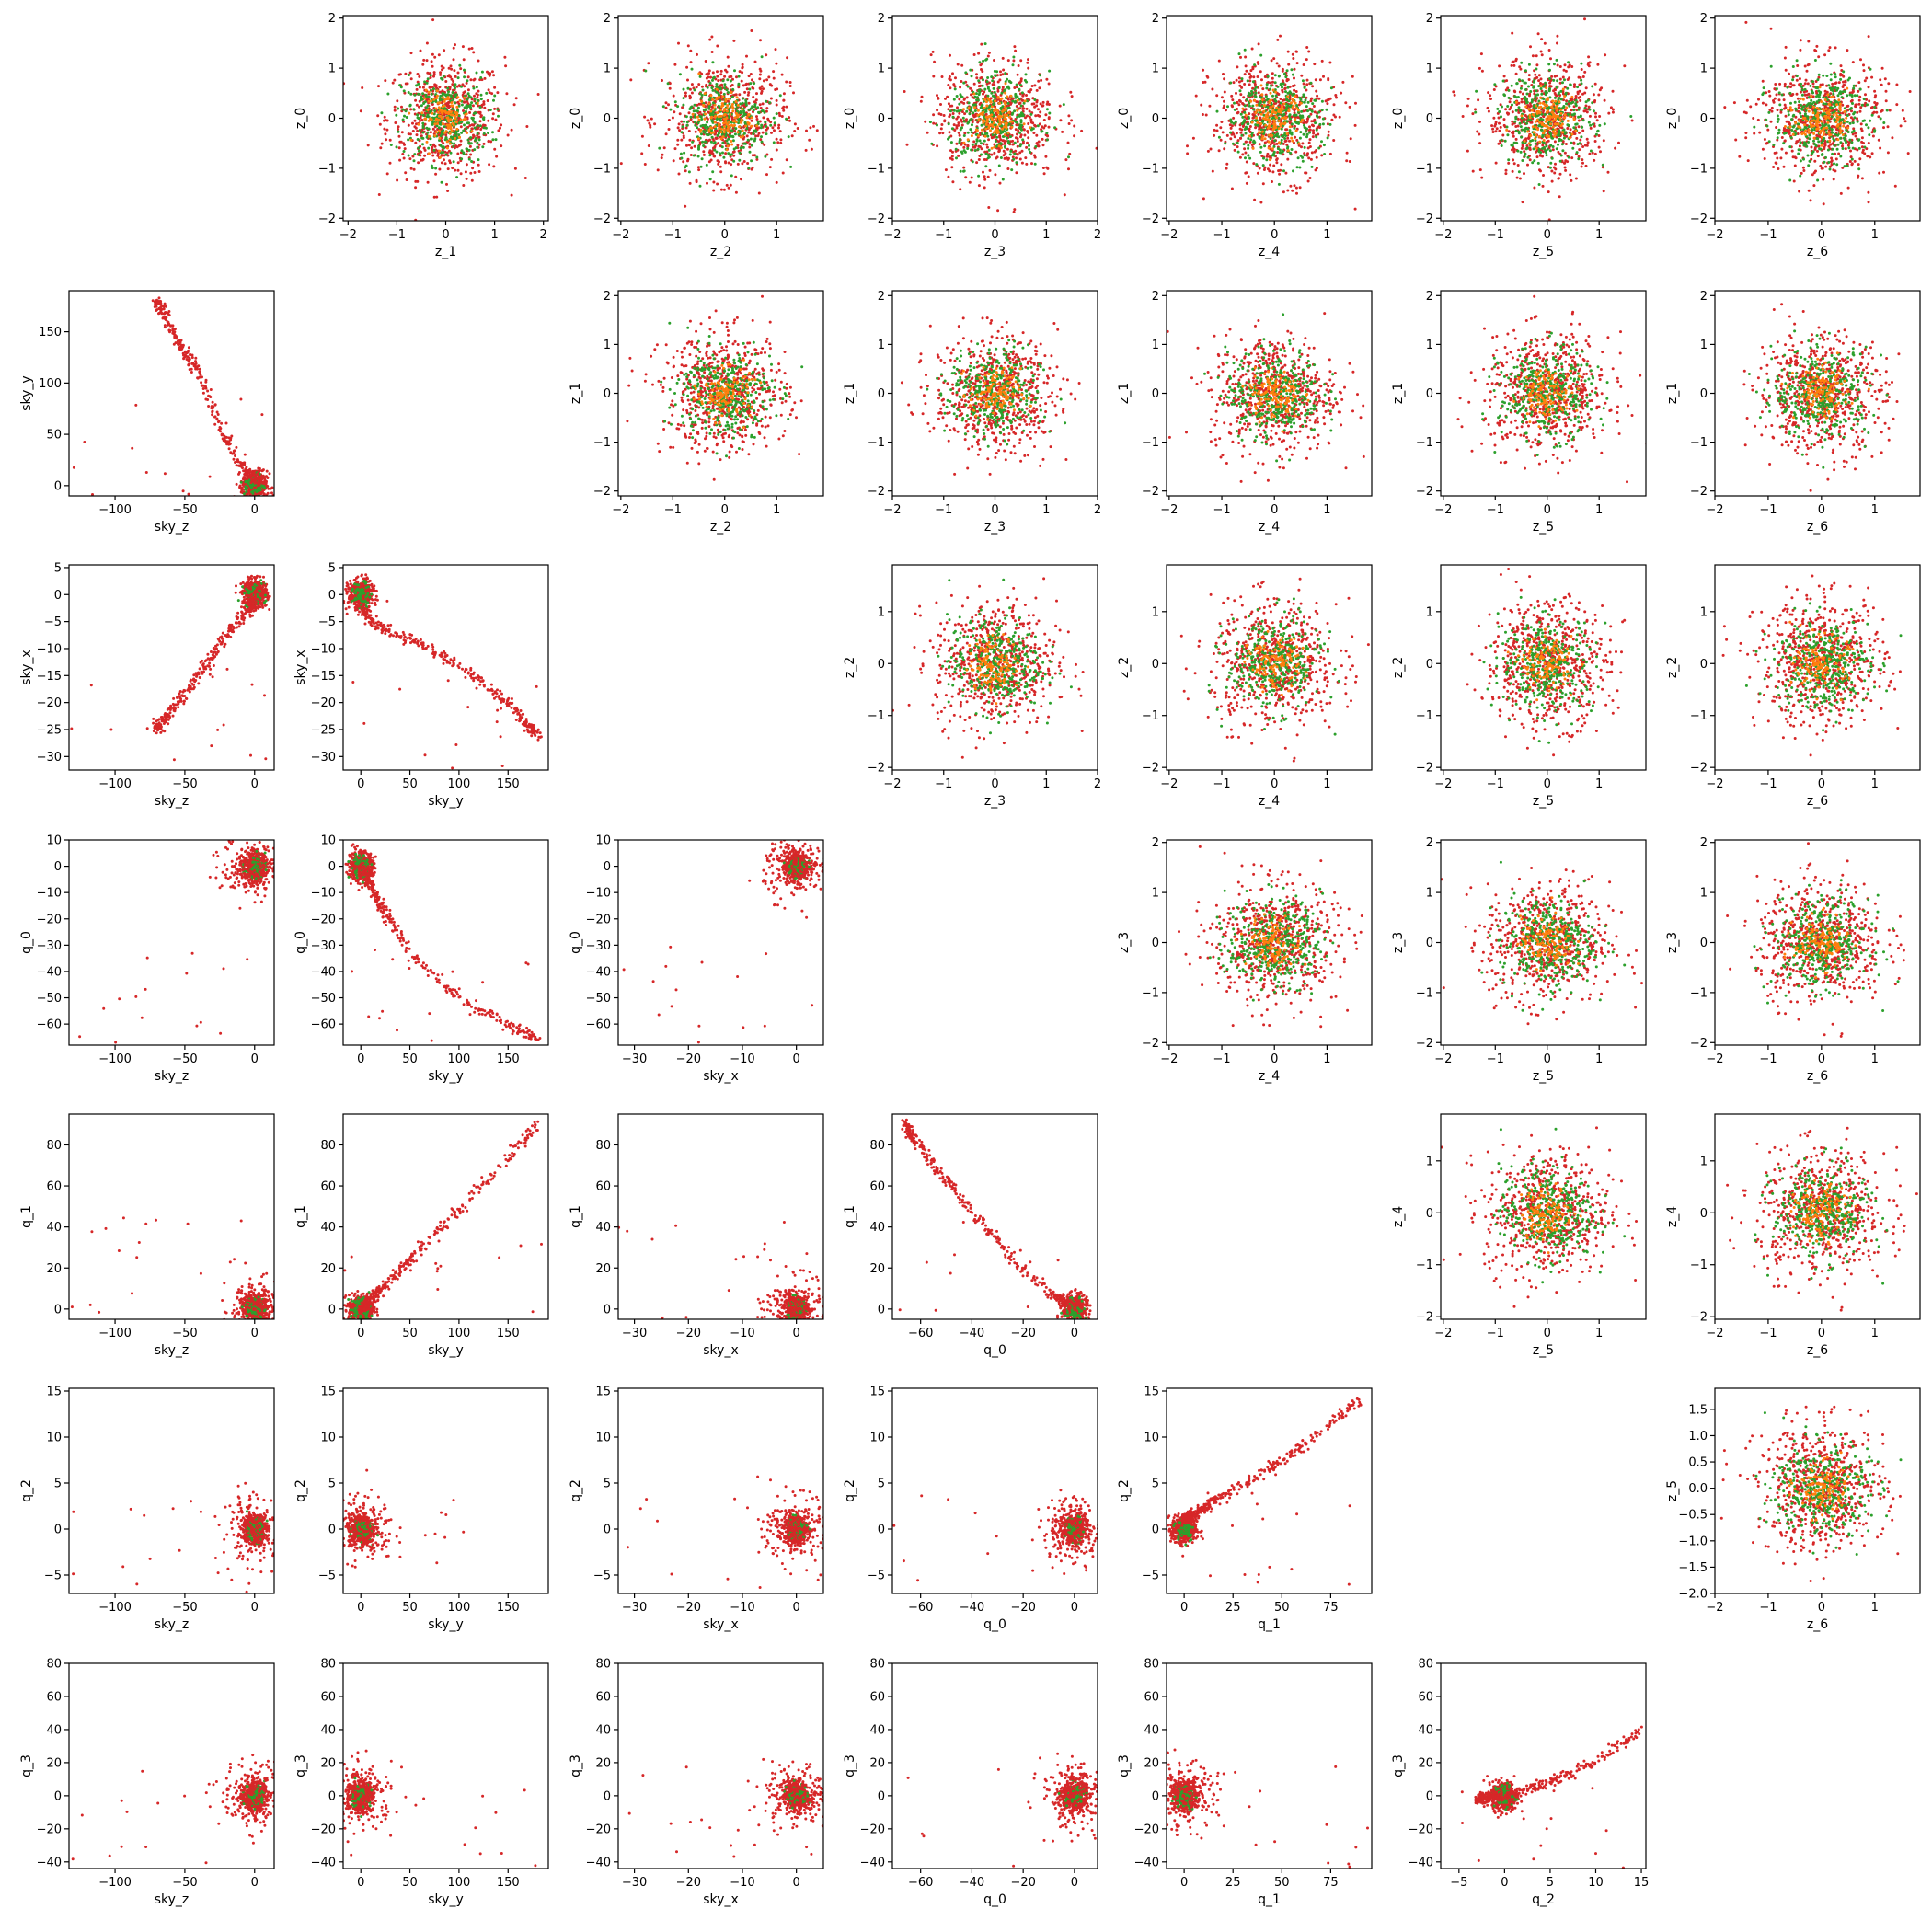 This screenshot has width=1932, height=1932. Describe the element at coordinates (881, 119) in the screenshot. I see `y-tick-label: 0` at that location.